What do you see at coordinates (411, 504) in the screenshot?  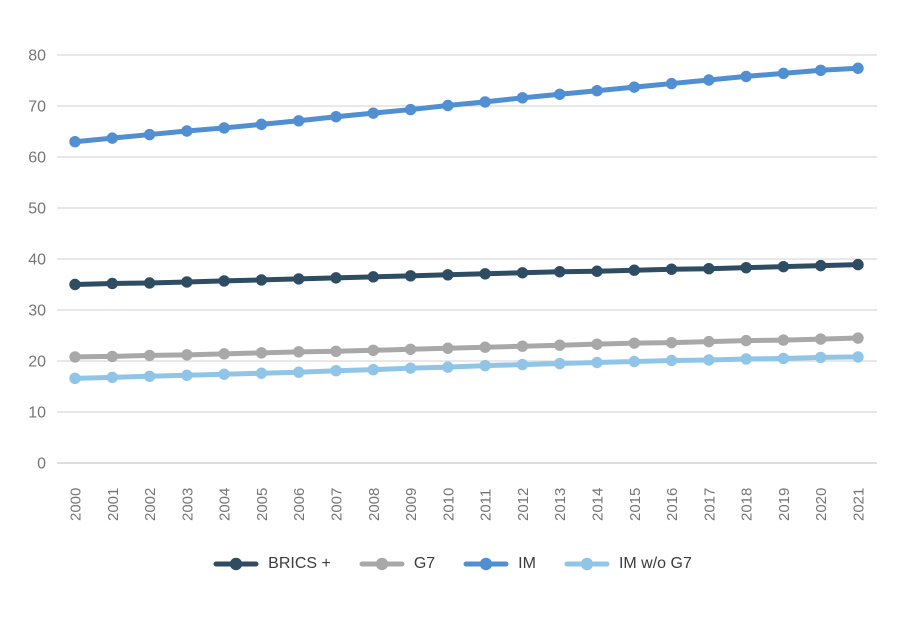 I see `x-tick-label: 2009` at bounding box center [411, 504].